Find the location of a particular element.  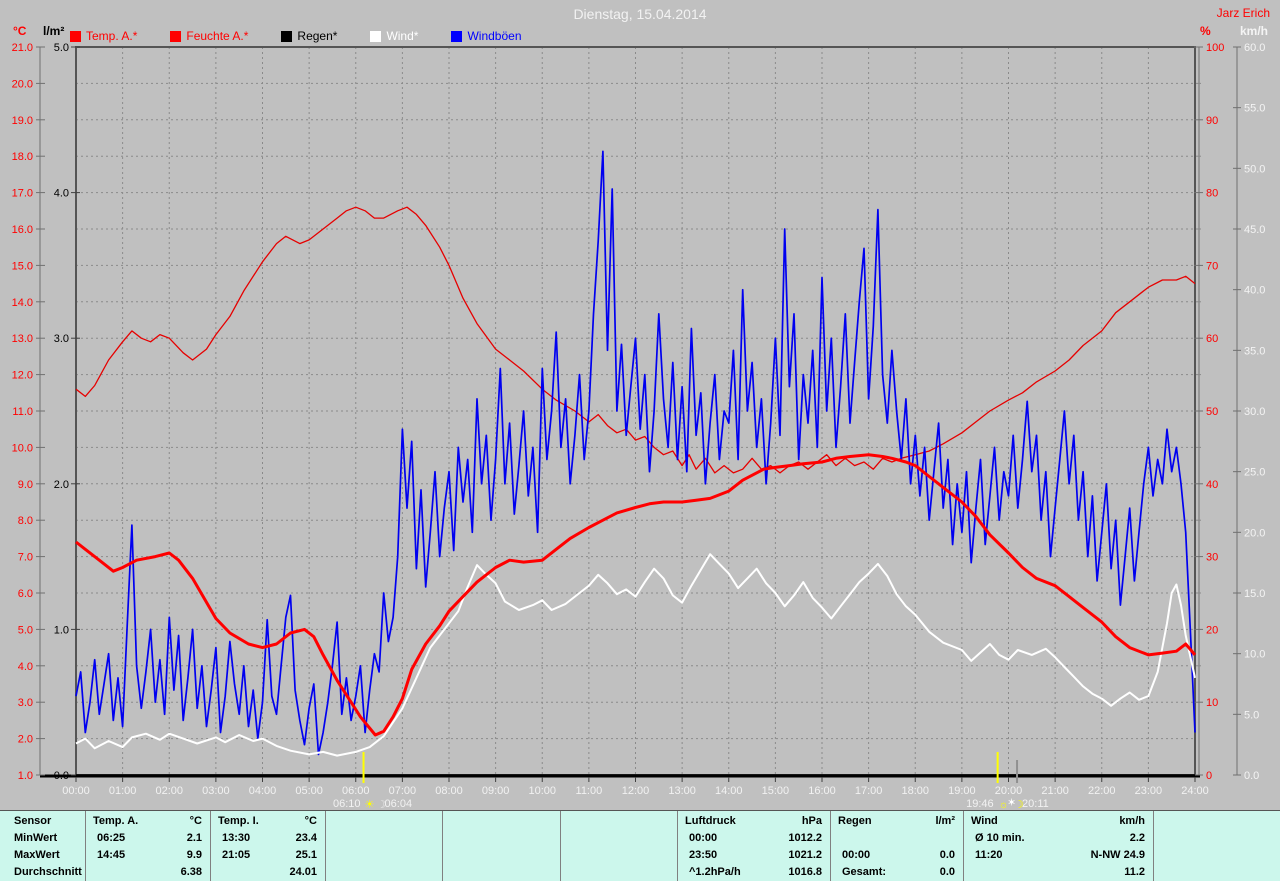

rain-tick-label: 0.0 is located at coordinates (61, 776).